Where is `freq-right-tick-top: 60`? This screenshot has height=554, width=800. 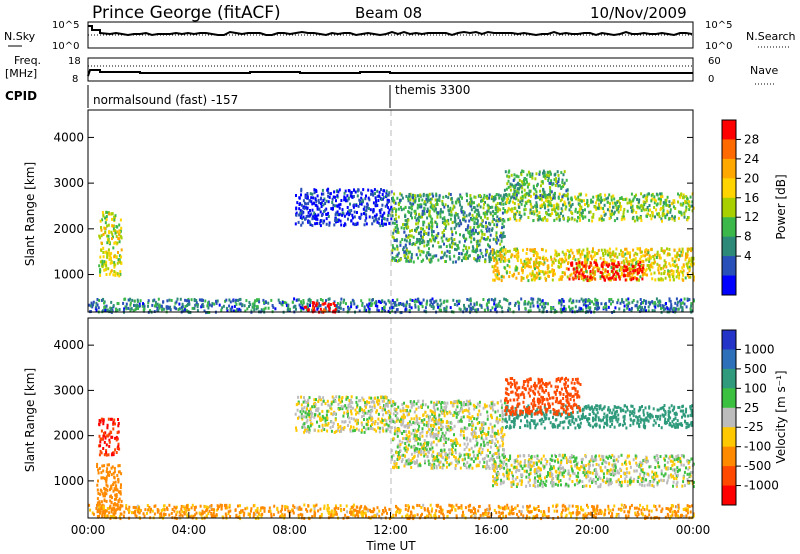 freq-right-tick-top: 60 is located at coordinates (714, 61).